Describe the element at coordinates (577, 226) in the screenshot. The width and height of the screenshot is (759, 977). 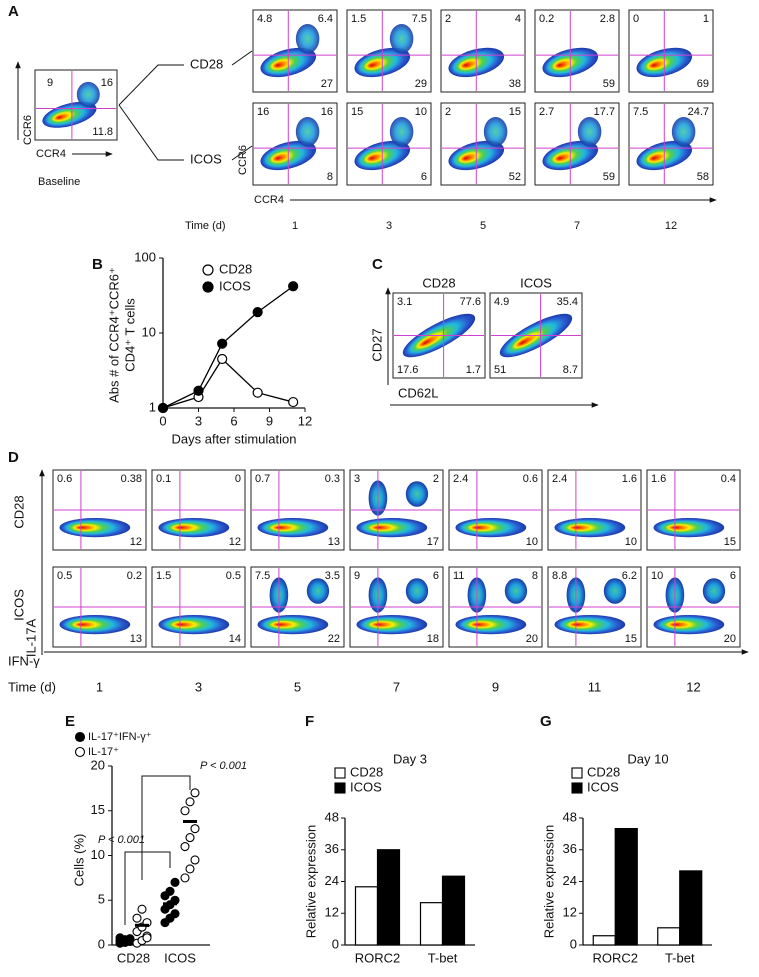
I see `time-value: 7` at that location.